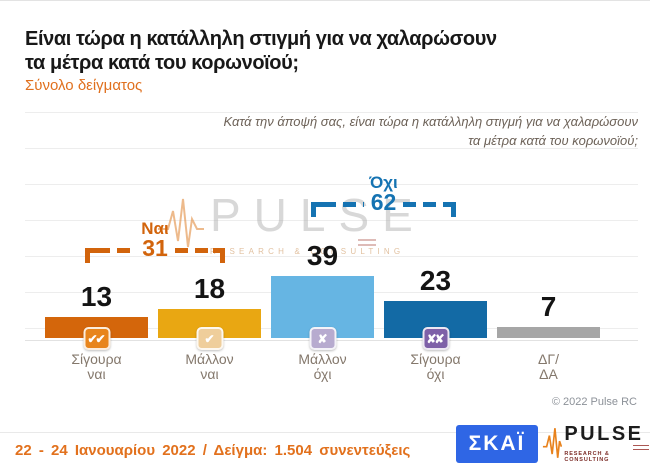 Image resolution: width=650 pixels, height=466 pixels. Describe the element at coordinates (594, 402) in the screenshot. I see `copyright-note: © 2022 Pulse RC` at that location.